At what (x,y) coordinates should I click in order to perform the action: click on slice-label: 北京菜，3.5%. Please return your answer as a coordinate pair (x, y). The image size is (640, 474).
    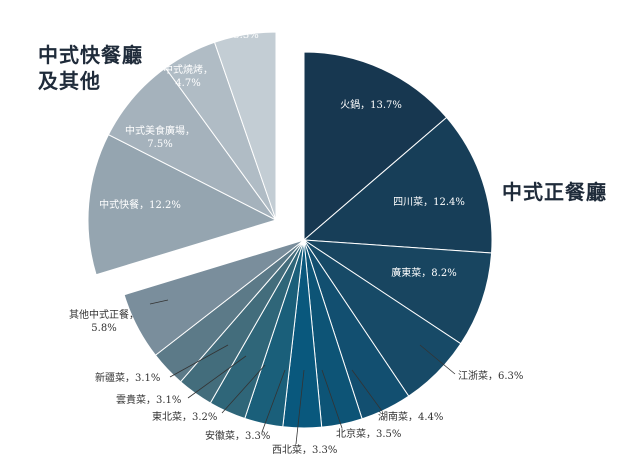
    Looking at the image, I should click on (368, 433).